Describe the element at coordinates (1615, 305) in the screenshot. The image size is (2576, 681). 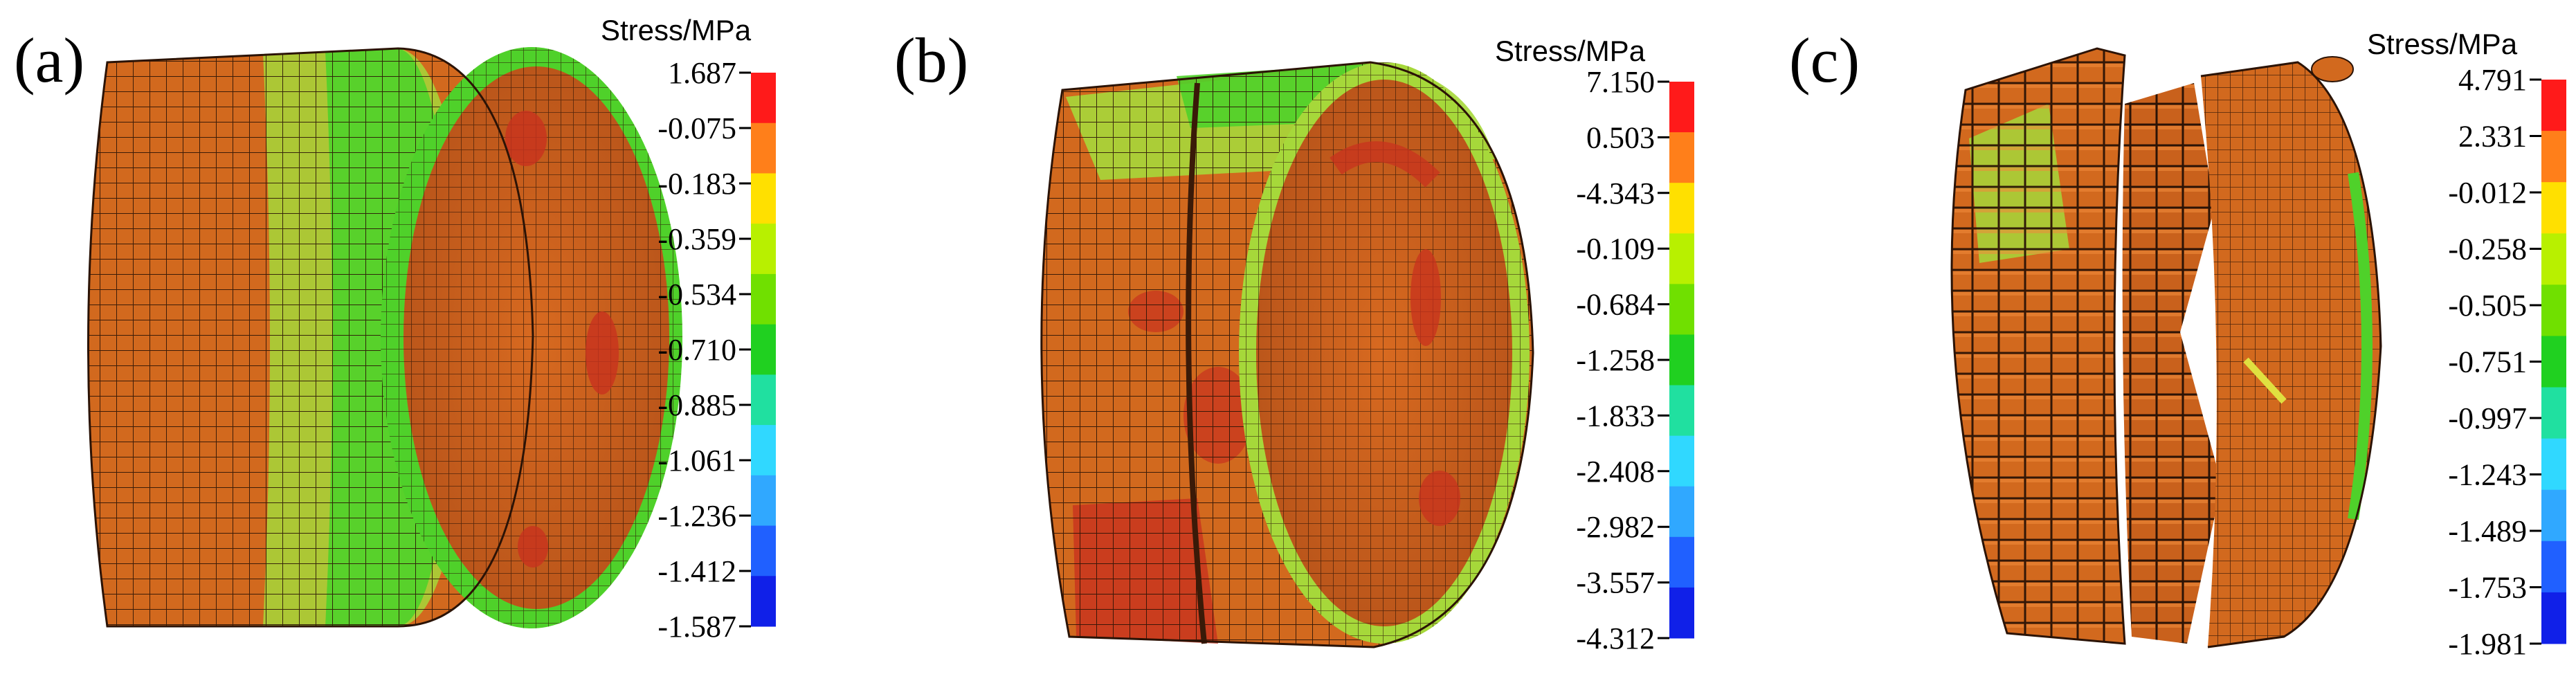
I see `colorbar-b-tick-label: -0.684` at that location.